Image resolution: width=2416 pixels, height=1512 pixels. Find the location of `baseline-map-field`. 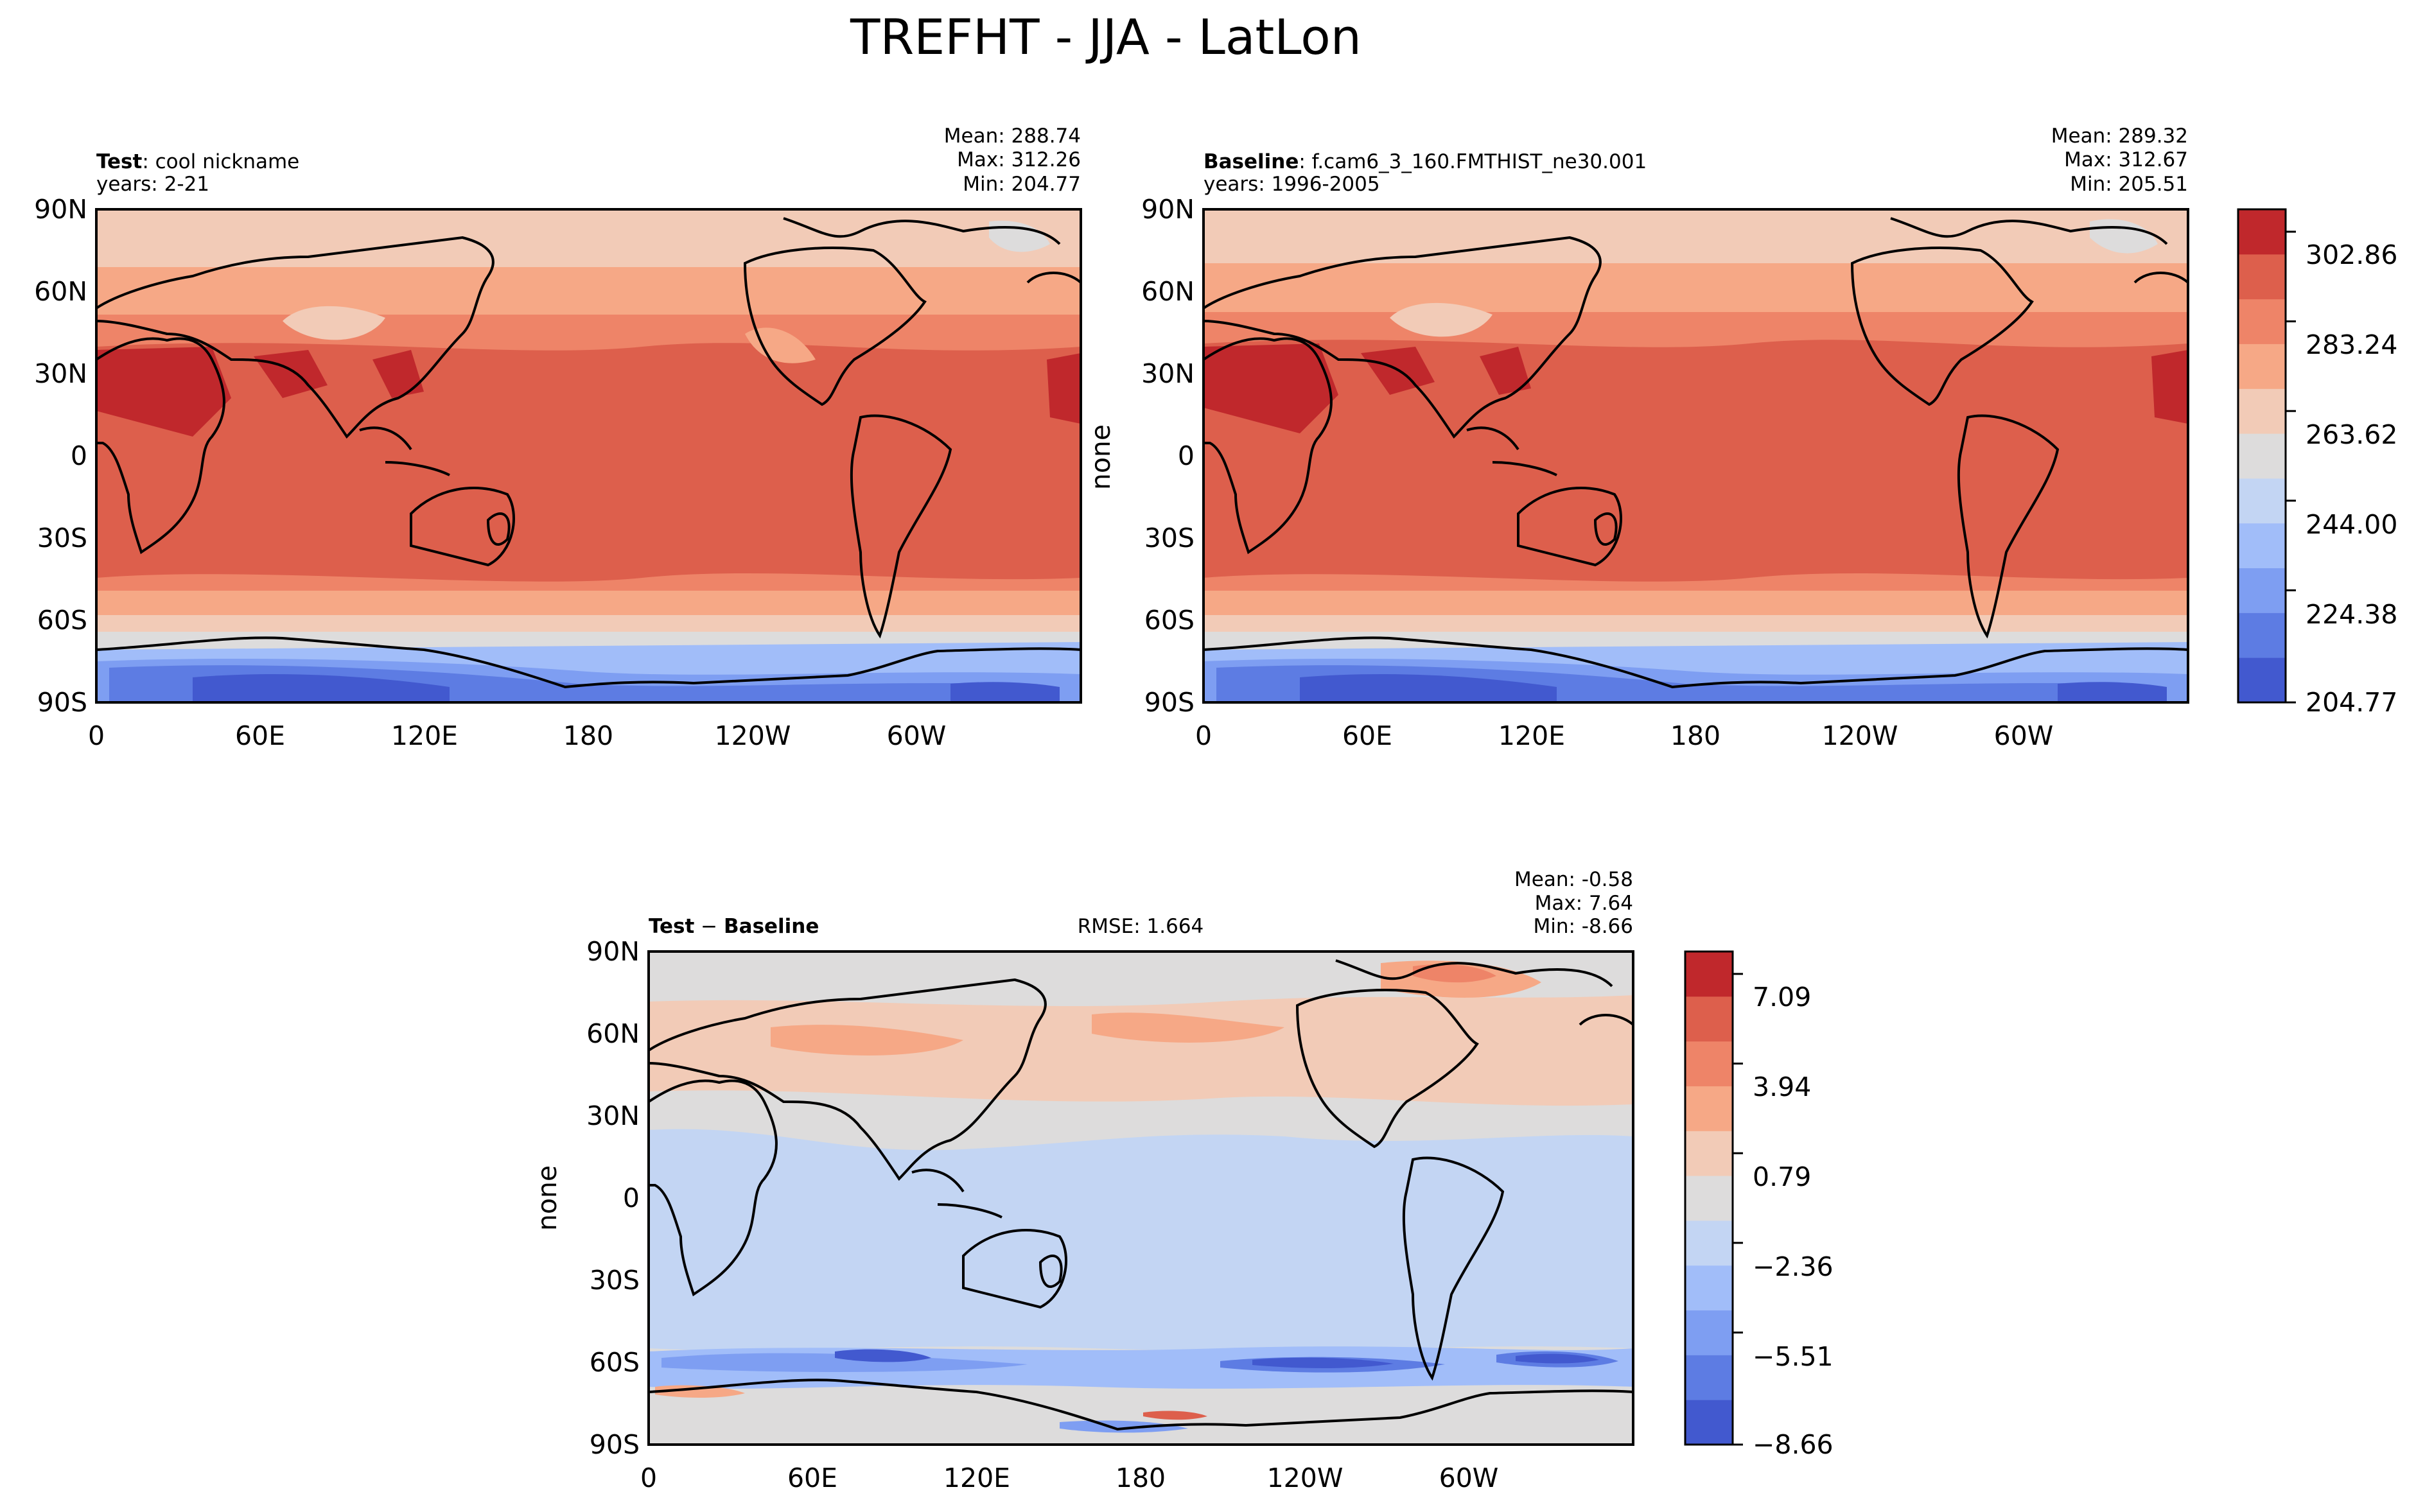

baseline-map-field is located at coordinates (1696, 455).